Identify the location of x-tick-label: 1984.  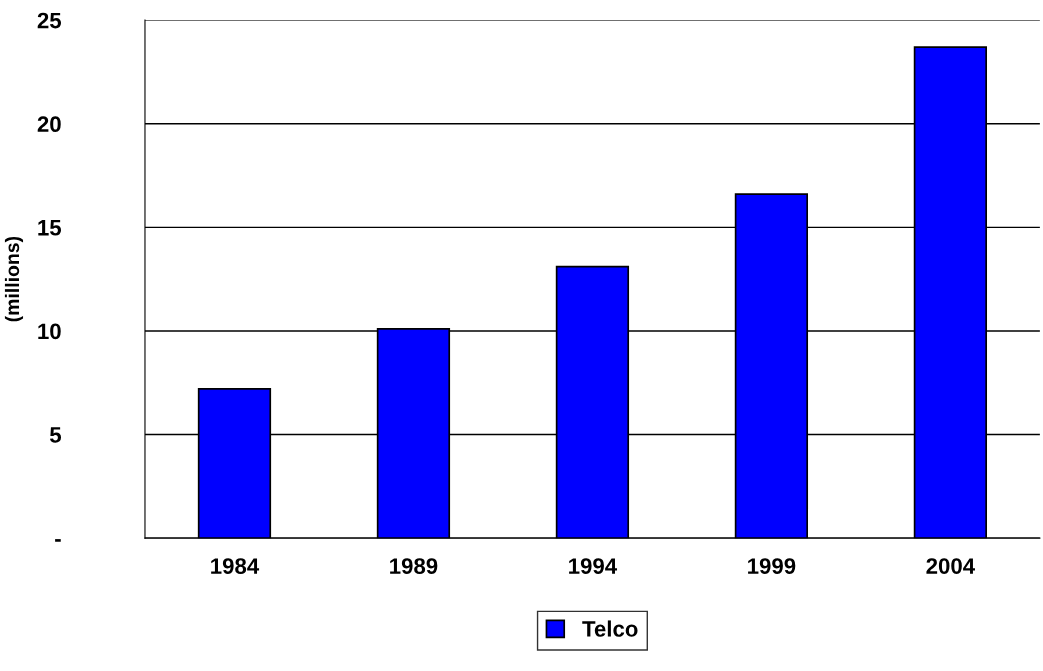
(235, 566).